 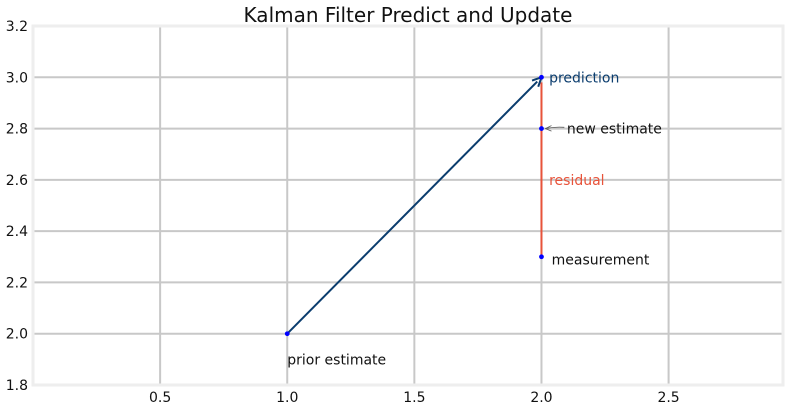 What do you see at coordinates (287, 334) in the screenshot?
I see `point-prior-estimate` at bounding box center [287, 334].